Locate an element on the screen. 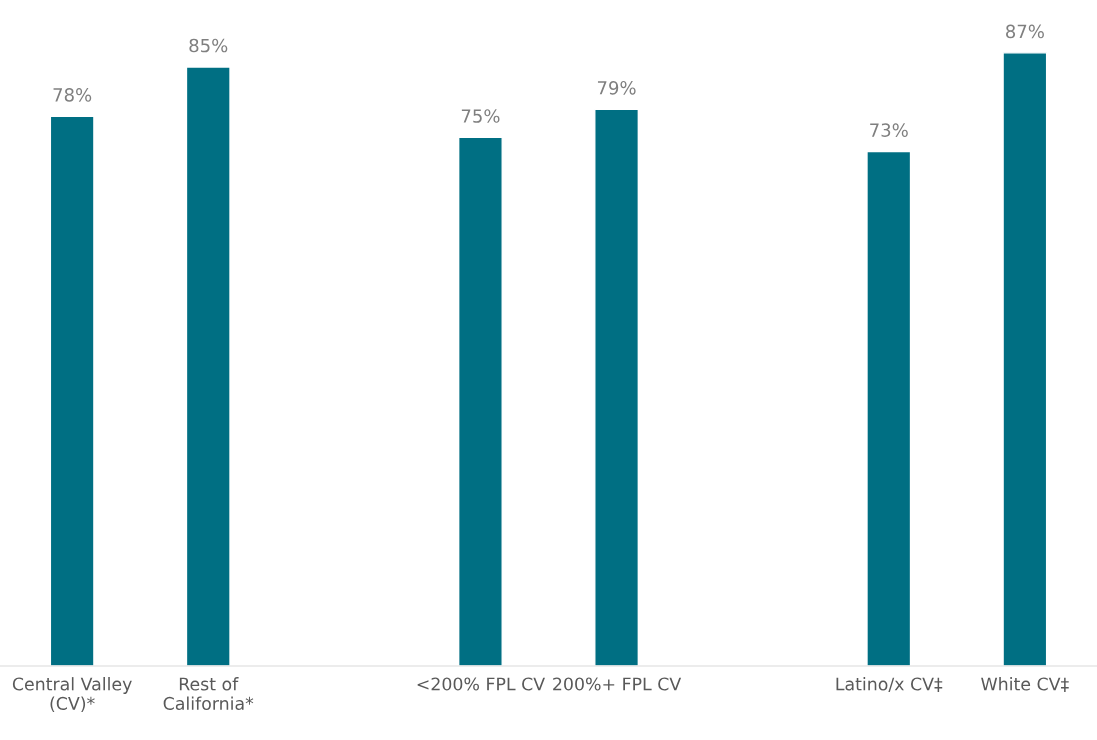 The image size is (1097, 740). x-tick-label: White CV‡ is located at coordinates (1025, 684).